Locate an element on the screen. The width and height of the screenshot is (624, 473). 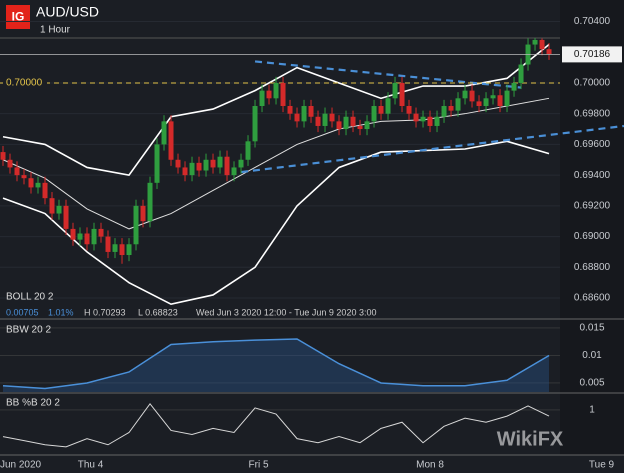
chart-subtitle: 1 Hour is located at coordinates (55, 30).